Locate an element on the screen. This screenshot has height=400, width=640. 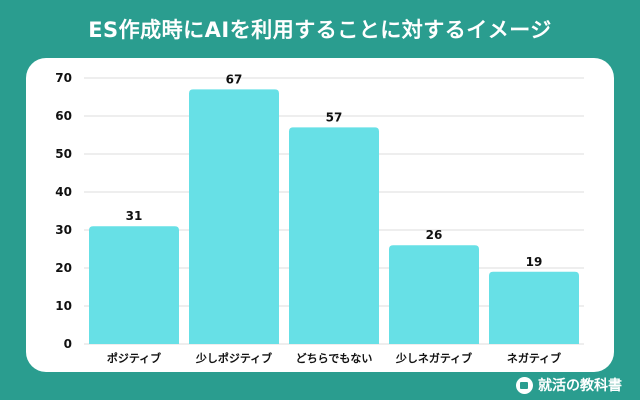
x-tick-label: 少しネガティブ is located at coordinates (433, 358).